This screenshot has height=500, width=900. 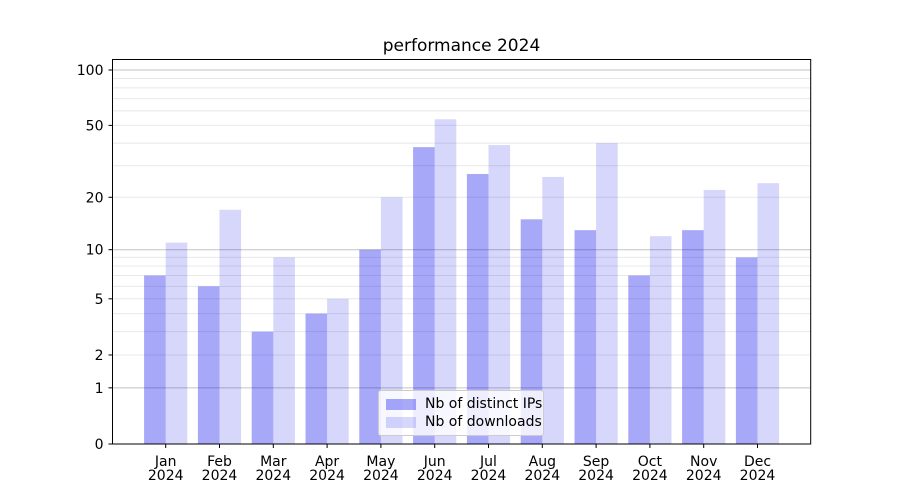 I want to click on x-tick-label-month: May, so click(x=380, y=462).